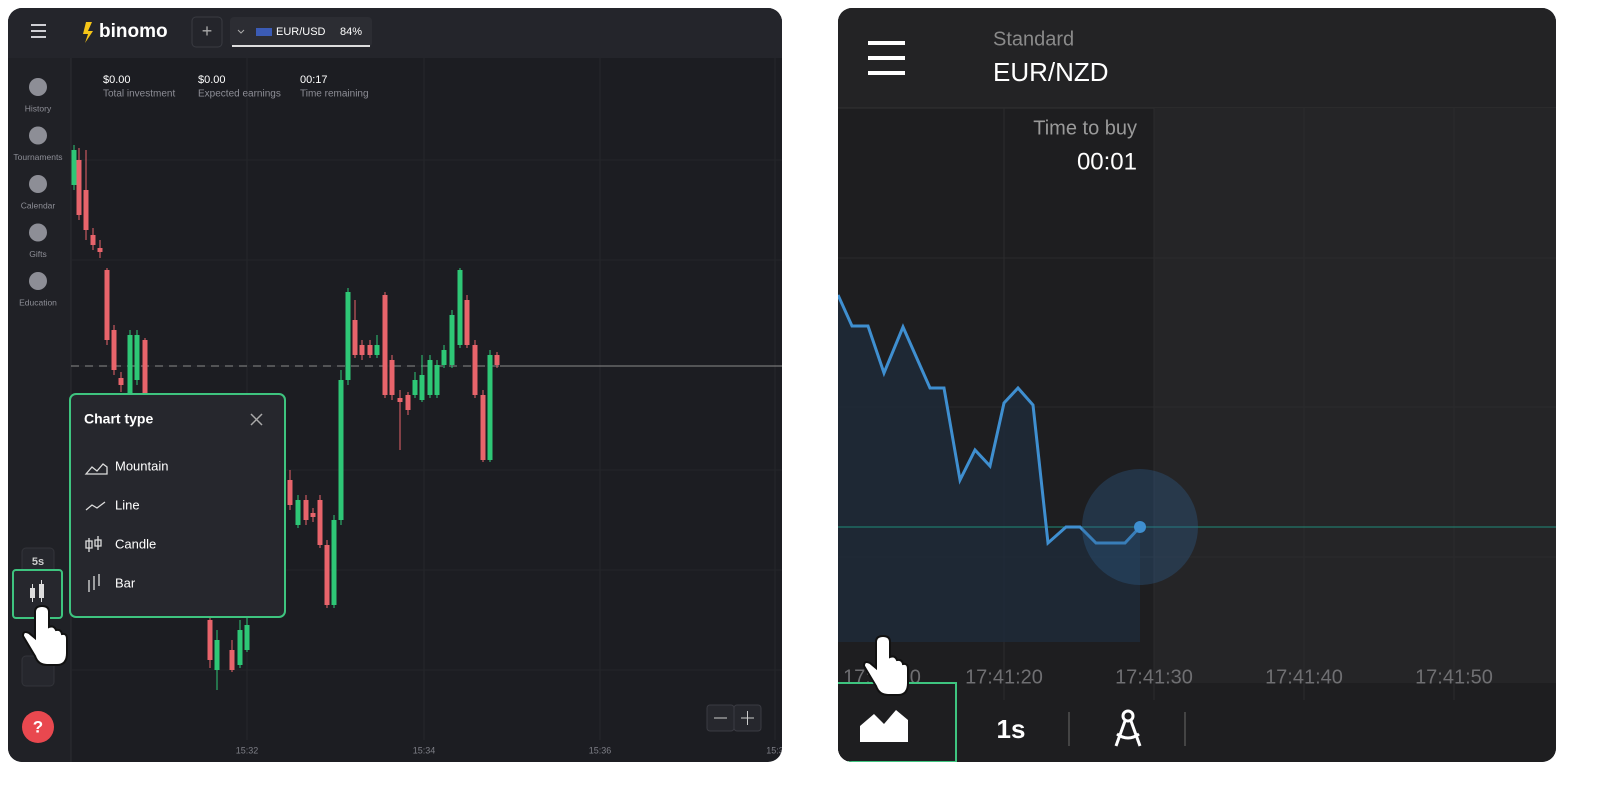  What do you see at coordinates (395, 33) in the screenshot?
I see `top-bar` at bounding box center [395, 33].